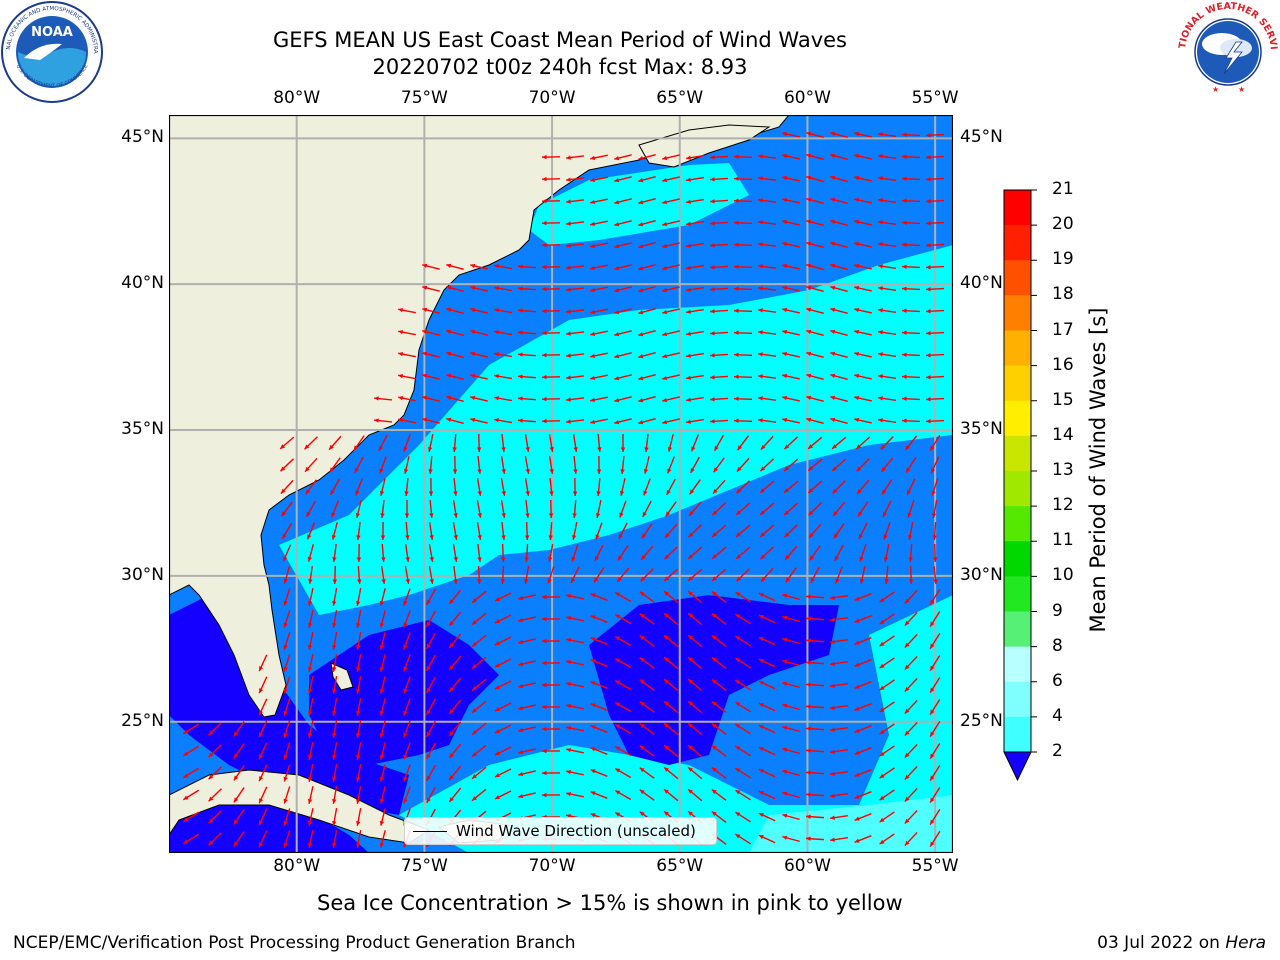 This screenshot has width=1280, height=960. What do you see at coordinates (1057, 715) in the screenshot?
I see `colorbar-tick-label: 4` at bounding box center [1057, 715].